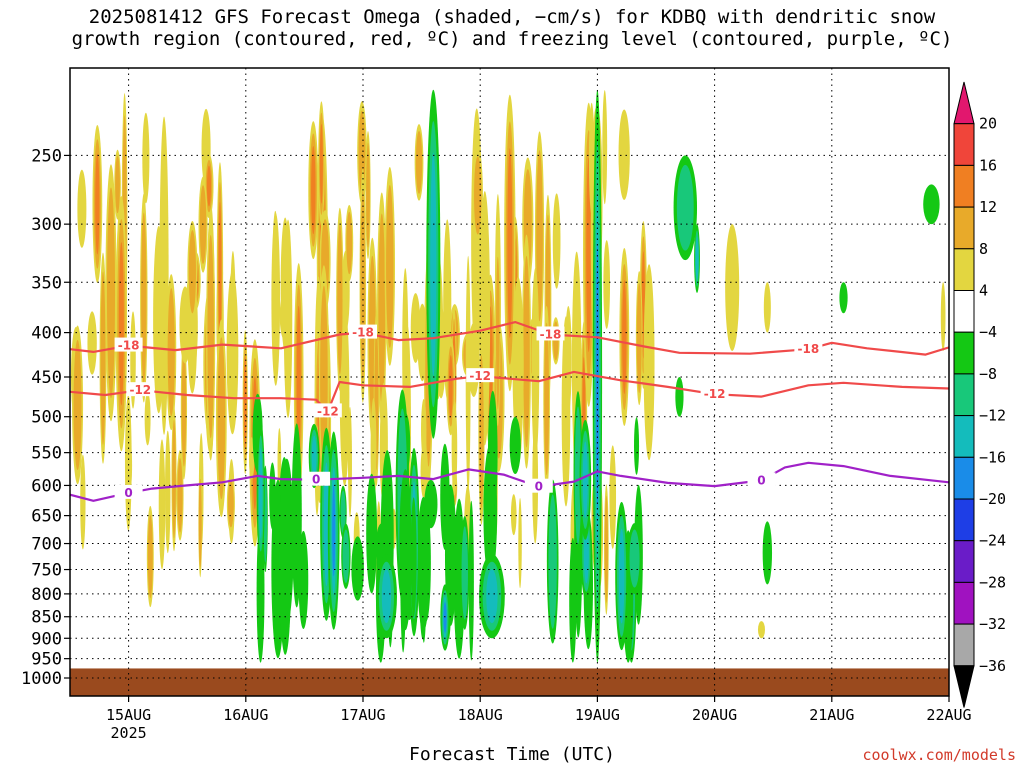 Image resolution: width=1024 pixels, height=768 pixels. What do you see at coordinates (988, 374) in the screenshot?
I see `colorbar-label: −8` at bounding box center [988, 374].